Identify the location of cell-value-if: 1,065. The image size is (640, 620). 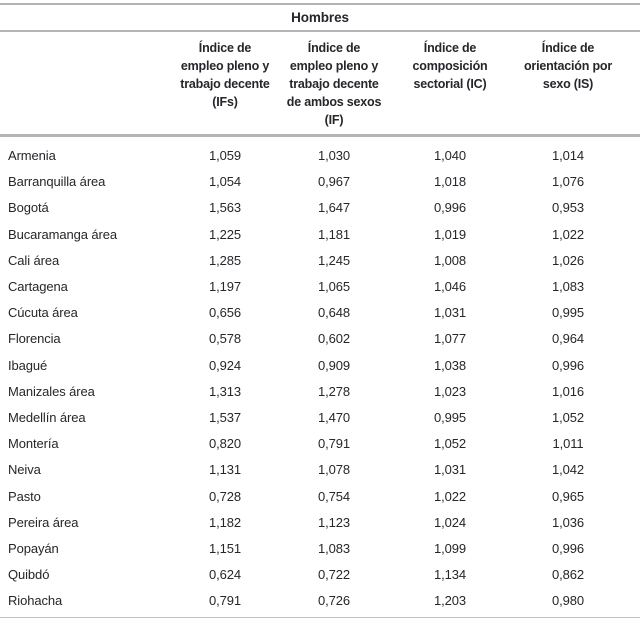
(334, 287).